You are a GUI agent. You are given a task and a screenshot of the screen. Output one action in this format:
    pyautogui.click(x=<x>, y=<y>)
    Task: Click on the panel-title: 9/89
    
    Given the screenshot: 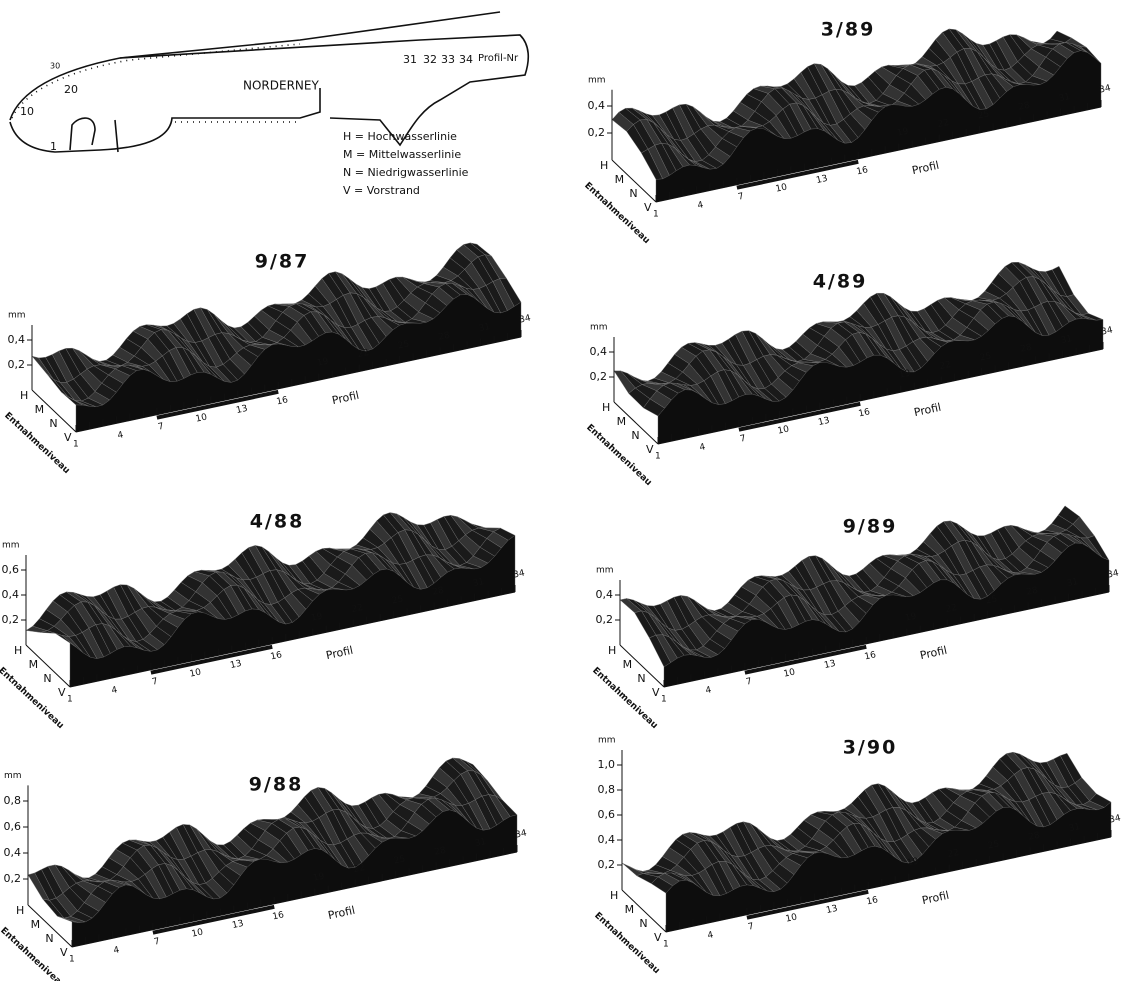 What is the action you would take?
    pyautogui.click(x=870, y=527)
    